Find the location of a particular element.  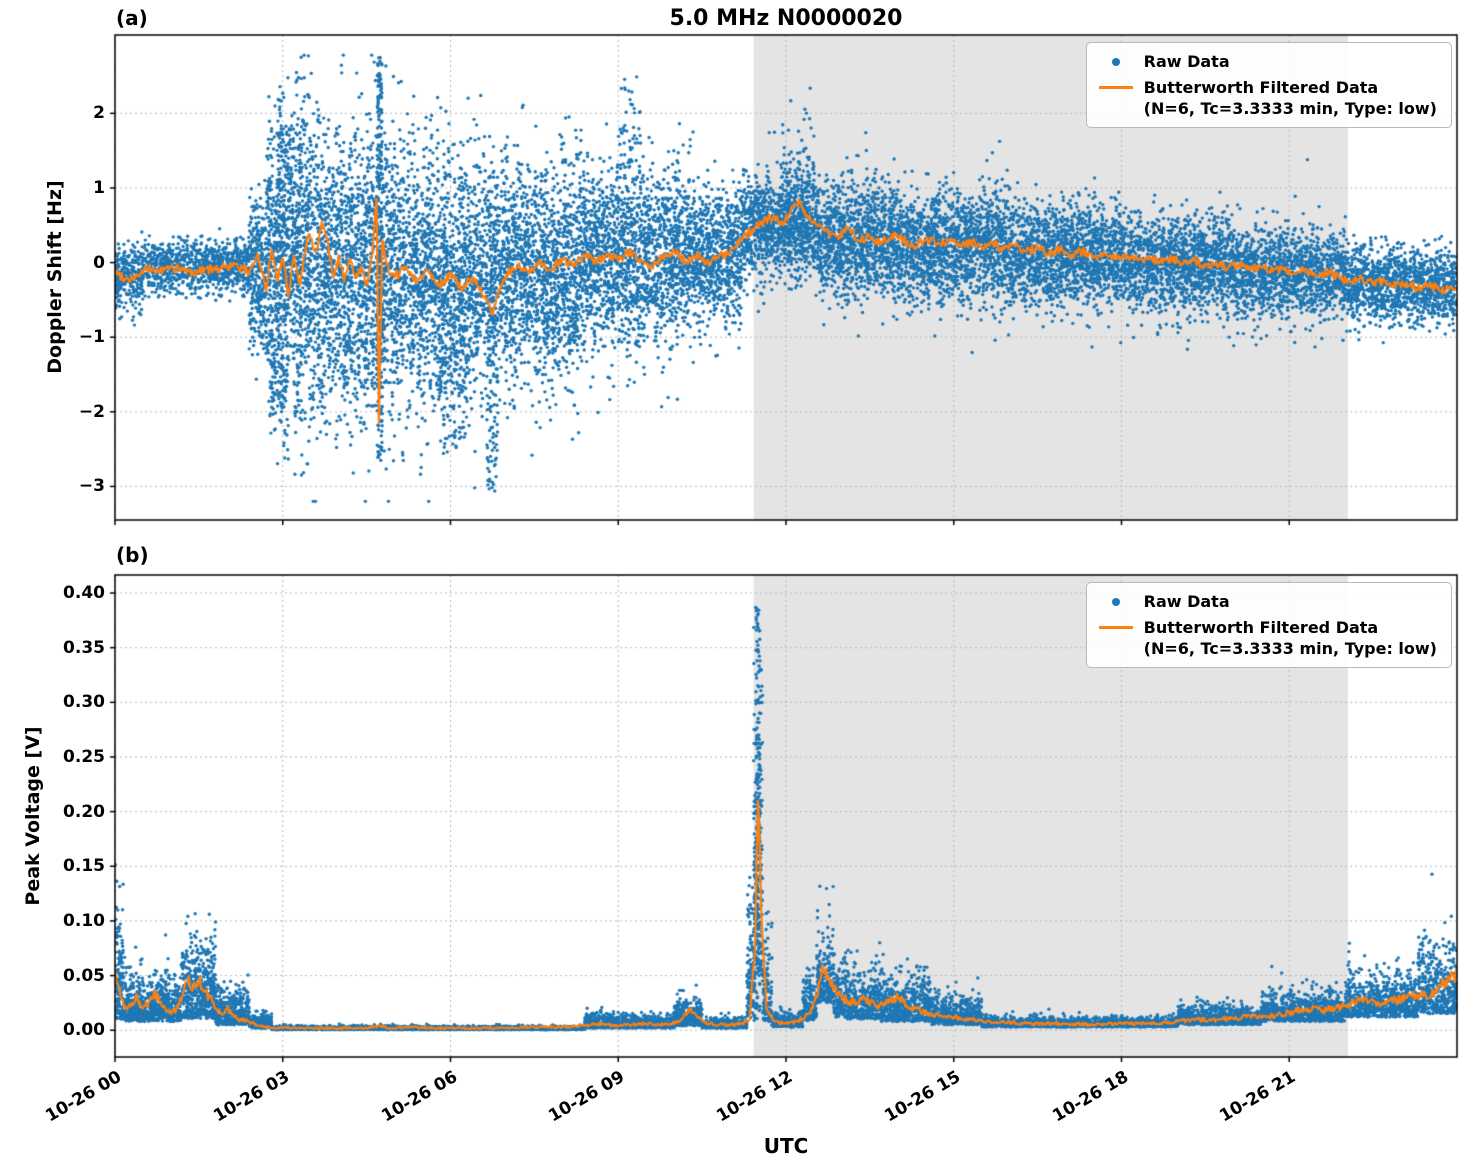

y-tick-label: 0.30 is located at coordinates (84, 702).